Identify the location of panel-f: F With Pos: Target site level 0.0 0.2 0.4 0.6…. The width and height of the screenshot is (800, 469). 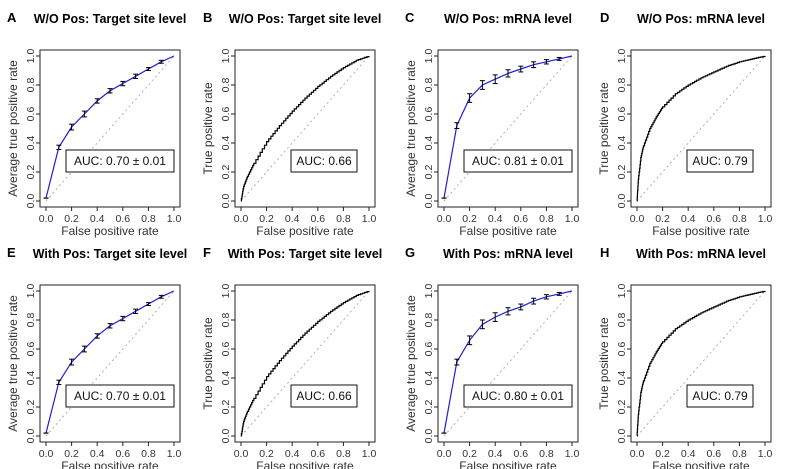
(291, 357).